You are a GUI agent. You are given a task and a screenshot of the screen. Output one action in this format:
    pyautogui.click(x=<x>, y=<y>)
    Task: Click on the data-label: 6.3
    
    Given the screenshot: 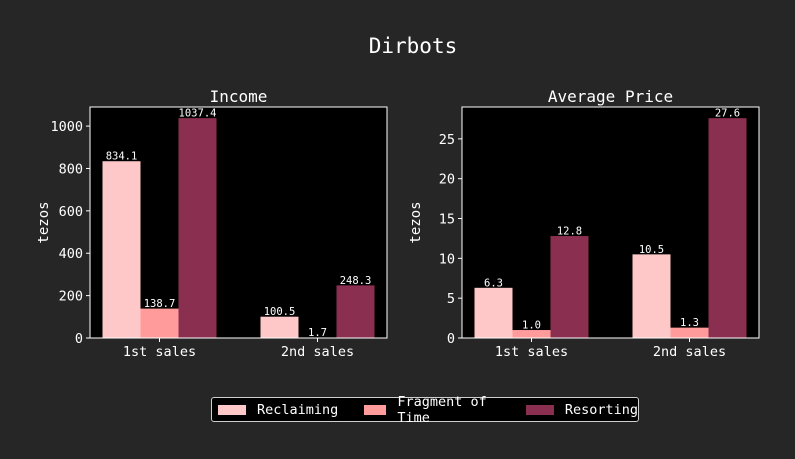 What is the action you would take?
    pyautogui.click(x=493, y=283)
    